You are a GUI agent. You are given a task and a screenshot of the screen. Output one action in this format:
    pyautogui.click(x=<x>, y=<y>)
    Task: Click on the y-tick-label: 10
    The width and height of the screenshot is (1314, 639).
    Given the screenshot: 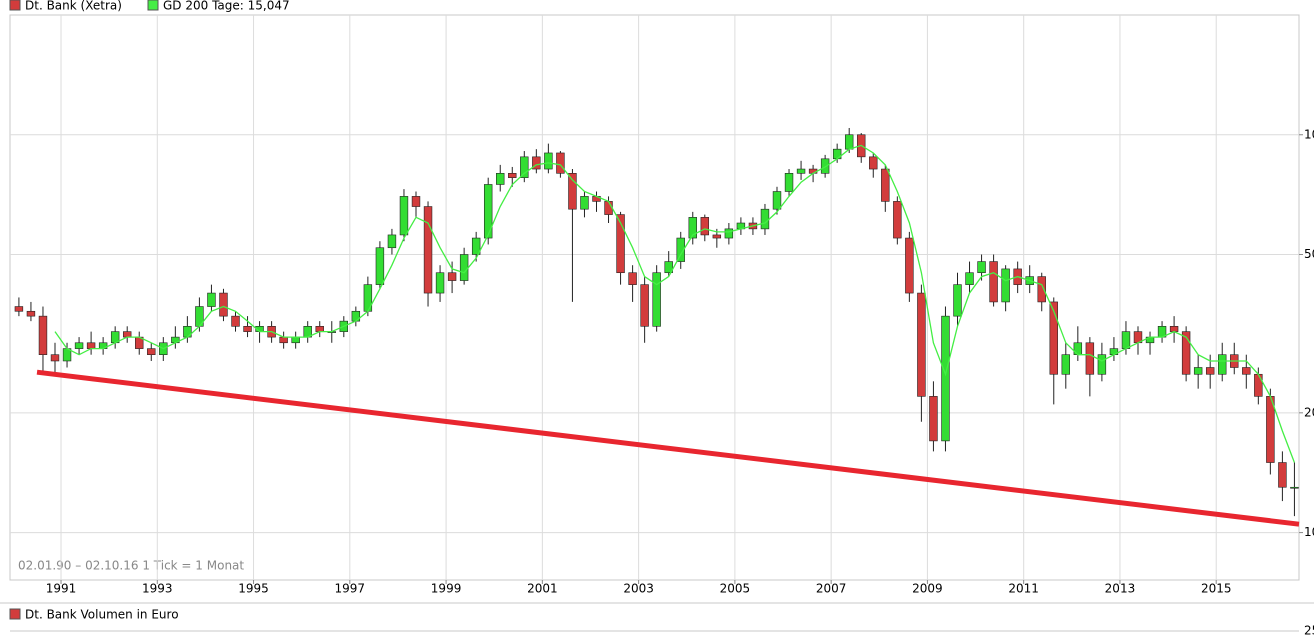 What is the action you would take?
    pyautogui.click(x=1309, y=532)
    